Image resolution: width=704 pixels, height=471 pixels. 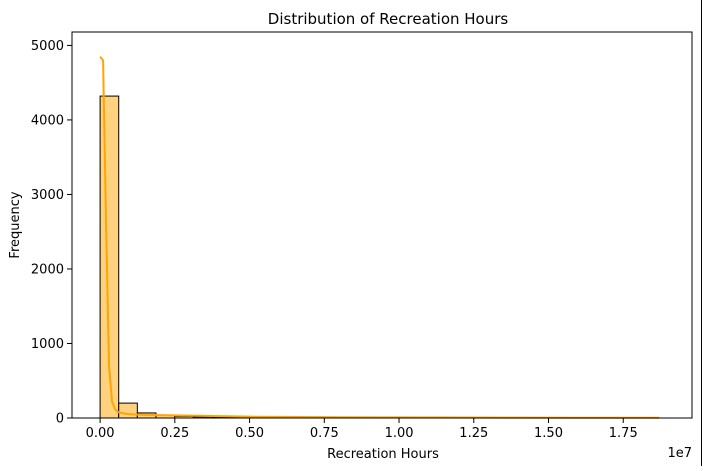 I want to click on right-edge-line, so click(x=701, y=233).